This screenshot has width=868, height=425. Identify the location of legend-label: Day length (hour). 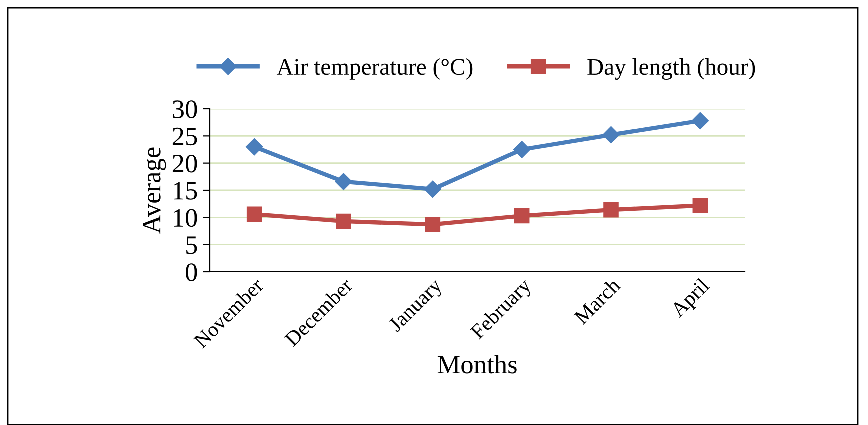
(672, 69).